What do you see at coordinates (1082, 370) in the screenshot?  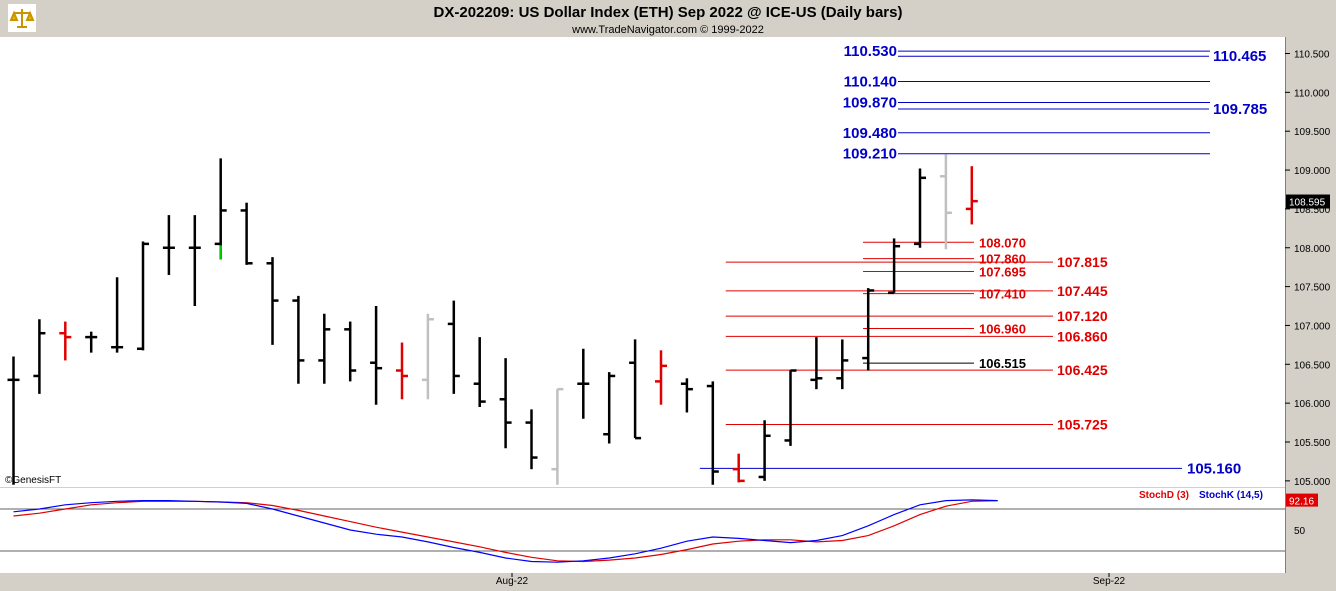 I see `level-label: 106.425` at bounding box center [1082, 370].